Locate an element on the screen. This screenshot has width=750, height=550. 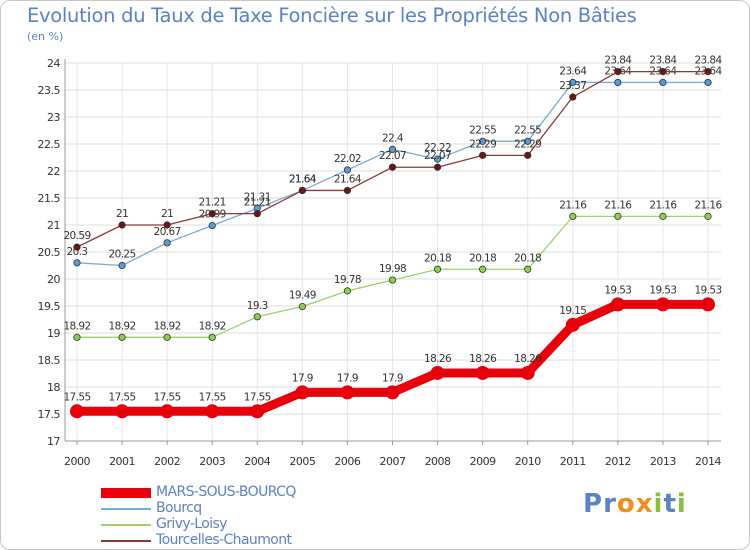
legend-label: MARS-SOUS-BOURCQ is located at coordinates (226, 492).